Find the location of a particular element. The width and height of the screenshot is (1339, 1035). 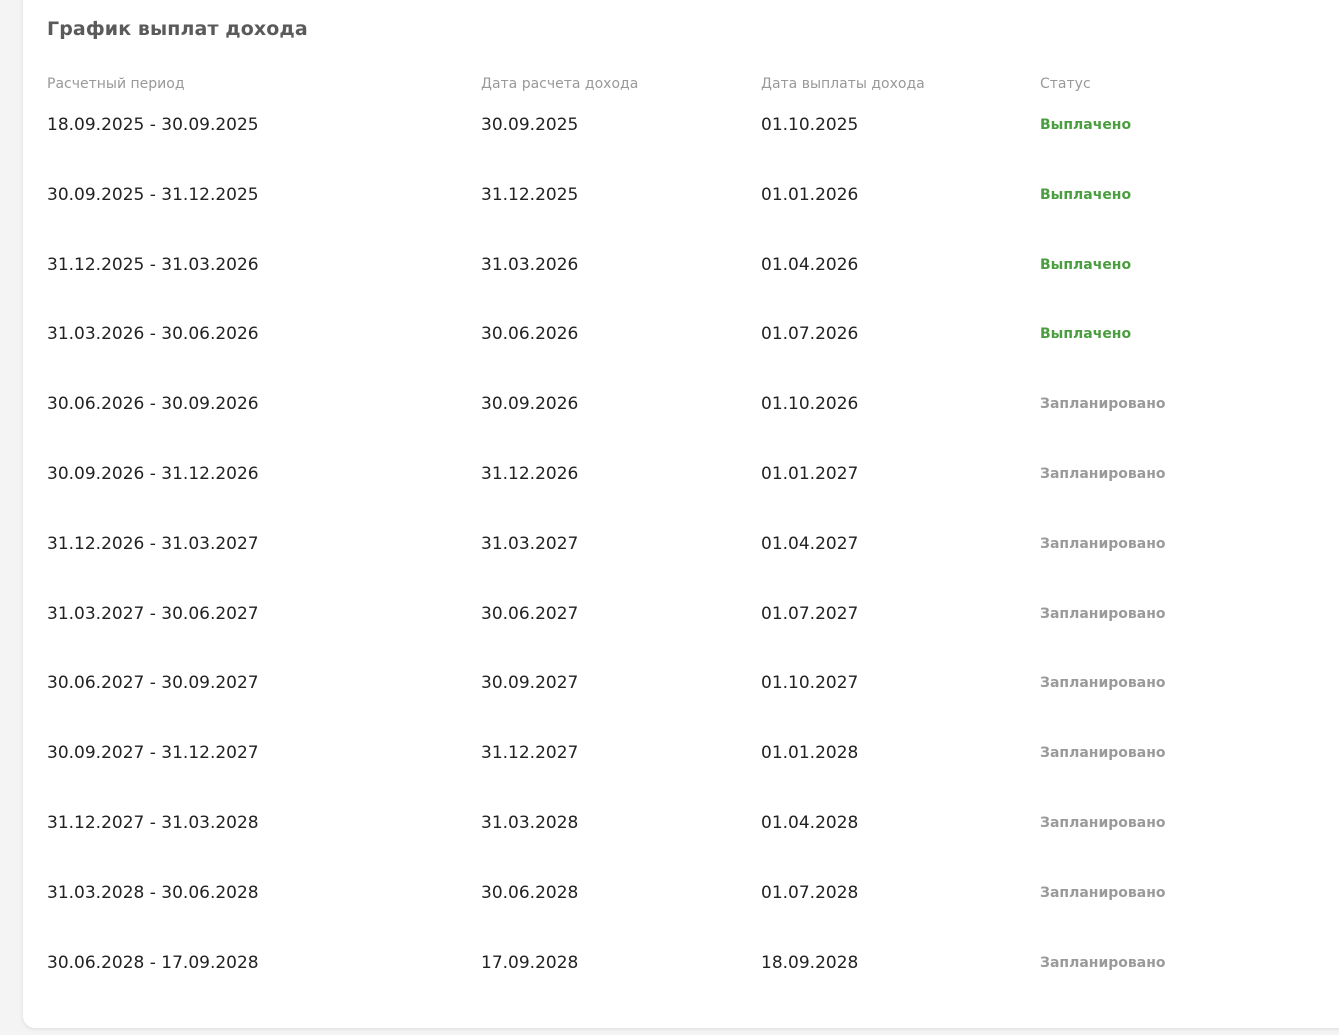

pay-date-cell: 01.01.2026 is located at coordinates (810, 195).